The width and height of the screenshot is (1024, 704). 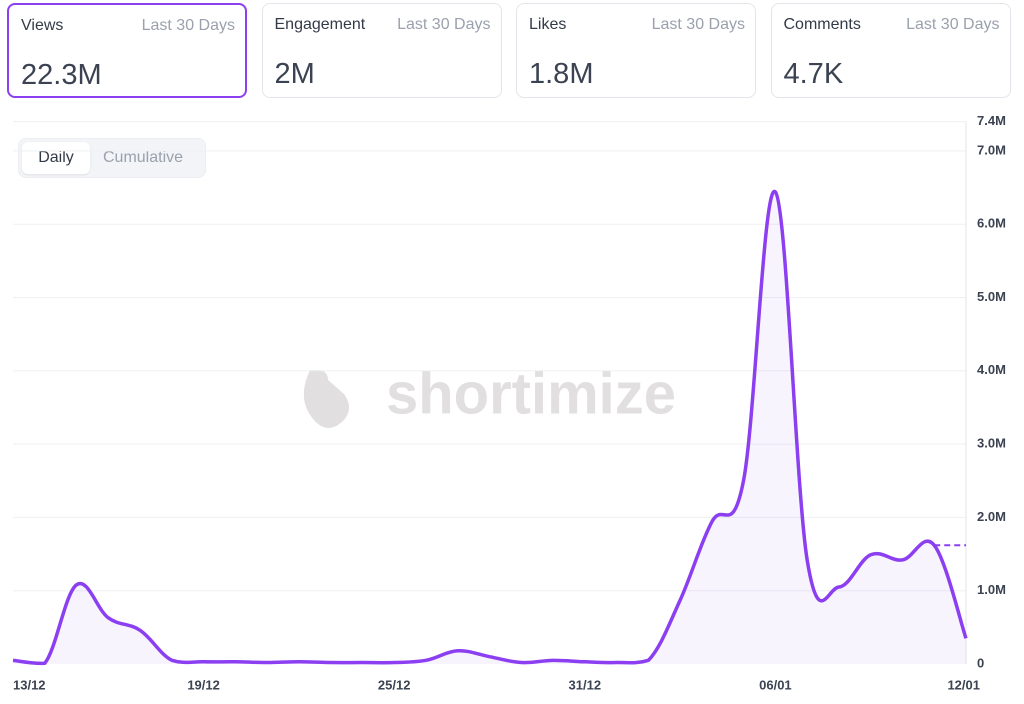 What do you see at coordinates (42, 25) in the screenshot?
I see `card-label: Views` at bounding box center [42, 25].